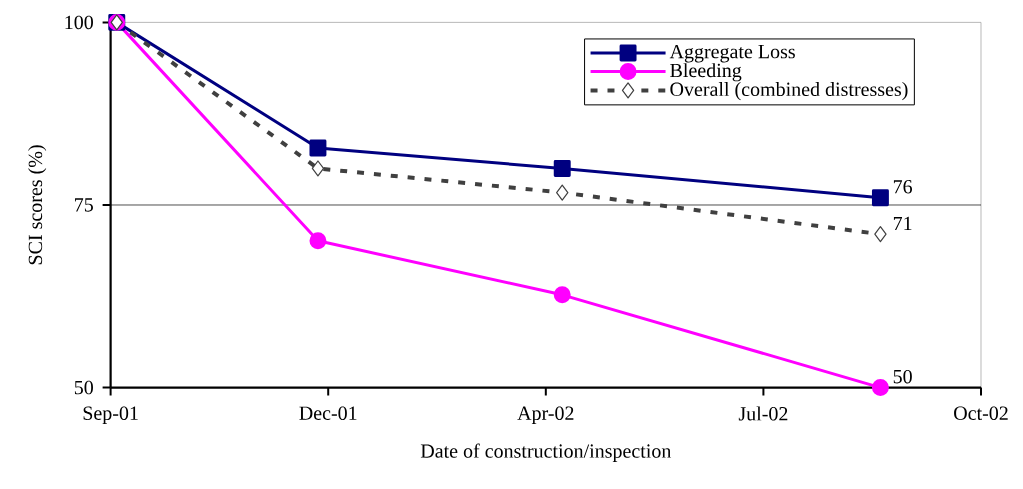 Image resolution: width=1023 pixels, height=489 pixels. Describe the element at coordinates (545, 415) in the screenshot. I see `x-tick-label: Apr-02` at that location.